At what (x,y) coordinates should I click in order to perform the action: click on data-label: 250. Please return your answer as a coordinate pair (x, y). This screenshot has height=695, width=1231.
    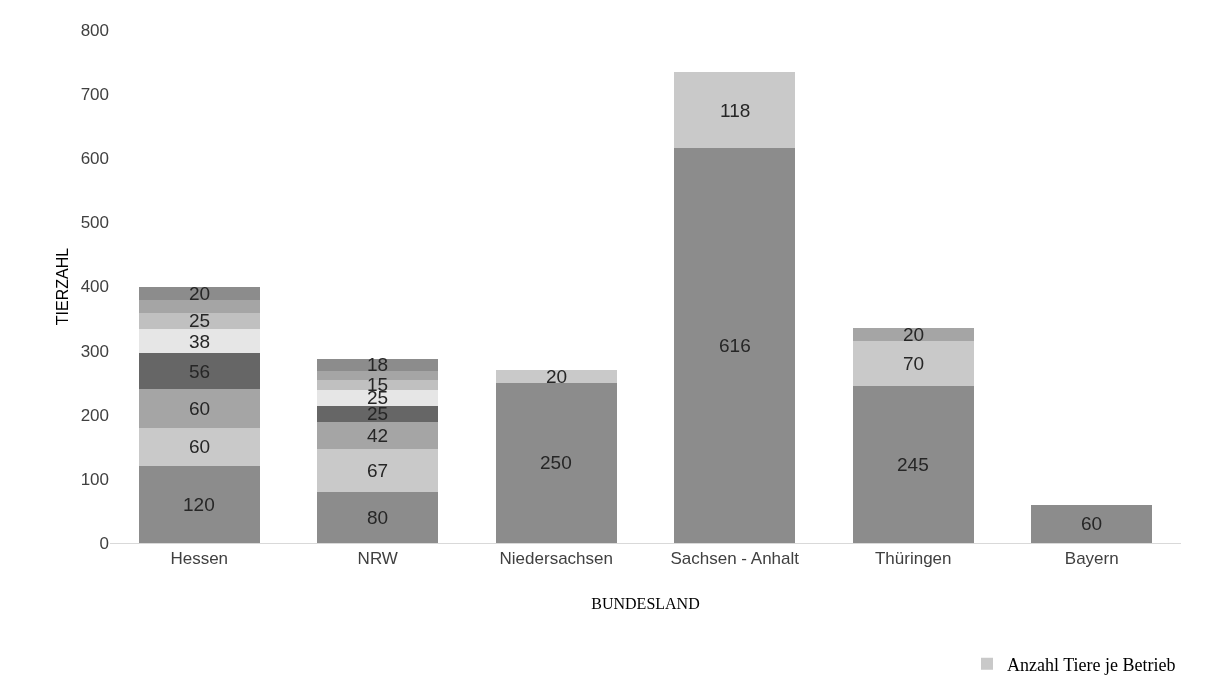
    Looking at the image, I should click on (556, 462).